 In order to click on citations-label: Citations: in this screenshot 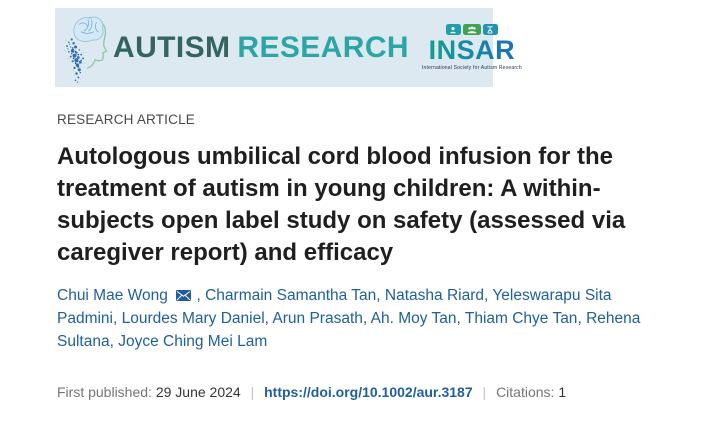, I will do `click(525, 392)`.